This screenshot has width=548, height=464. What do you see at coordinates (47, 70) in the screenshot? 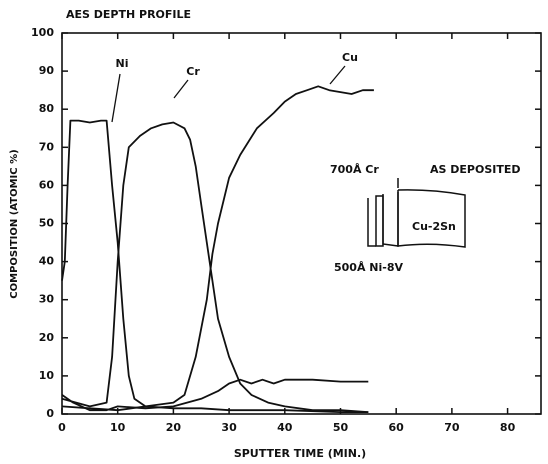
I see `y-tick-label: 90` at bounding box center [47, 70].